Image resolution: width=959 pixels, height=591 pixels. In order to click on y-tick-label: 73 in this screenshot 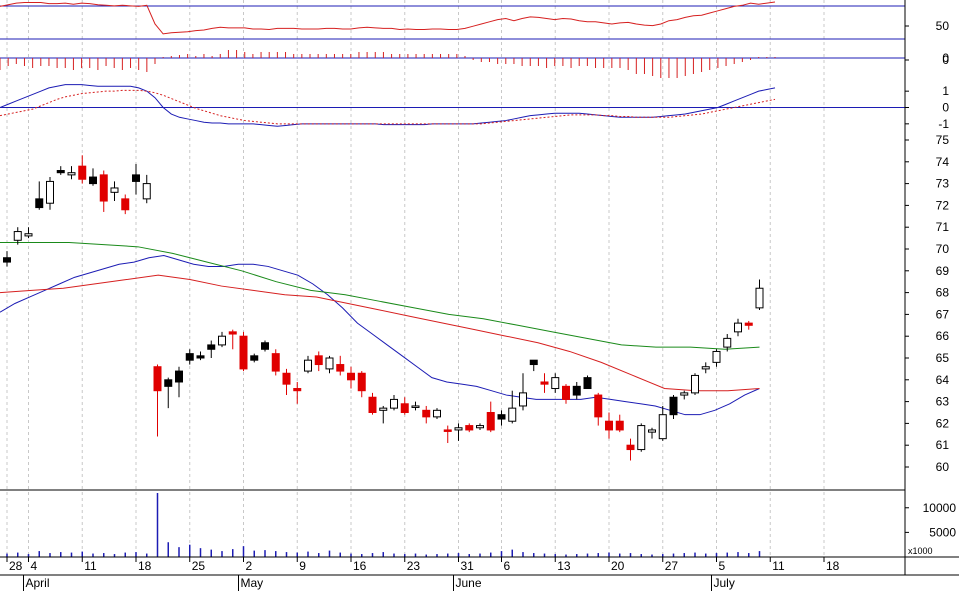, I will do `click(943, 184)`.